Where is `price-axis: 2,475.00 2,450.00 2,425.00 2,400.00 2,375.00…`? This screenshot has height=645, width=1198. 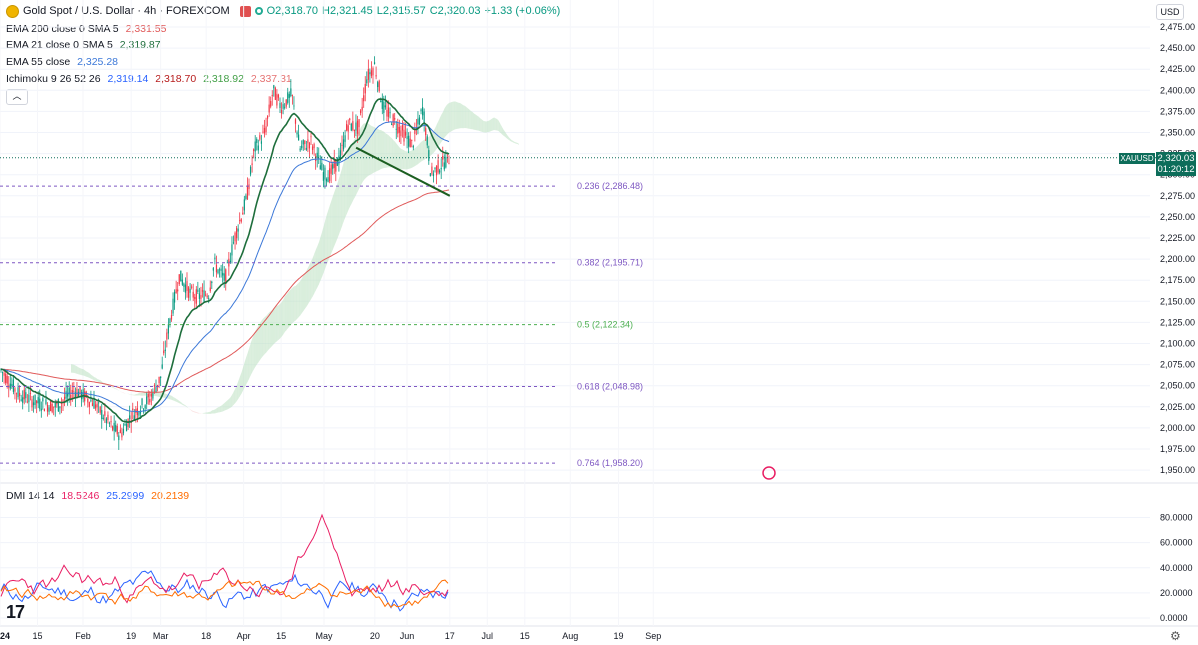
price-axis: 2,475.00 2,450.00 2,425.00 2,400.00 2,375.00… is located at coordinates (1177, 322).